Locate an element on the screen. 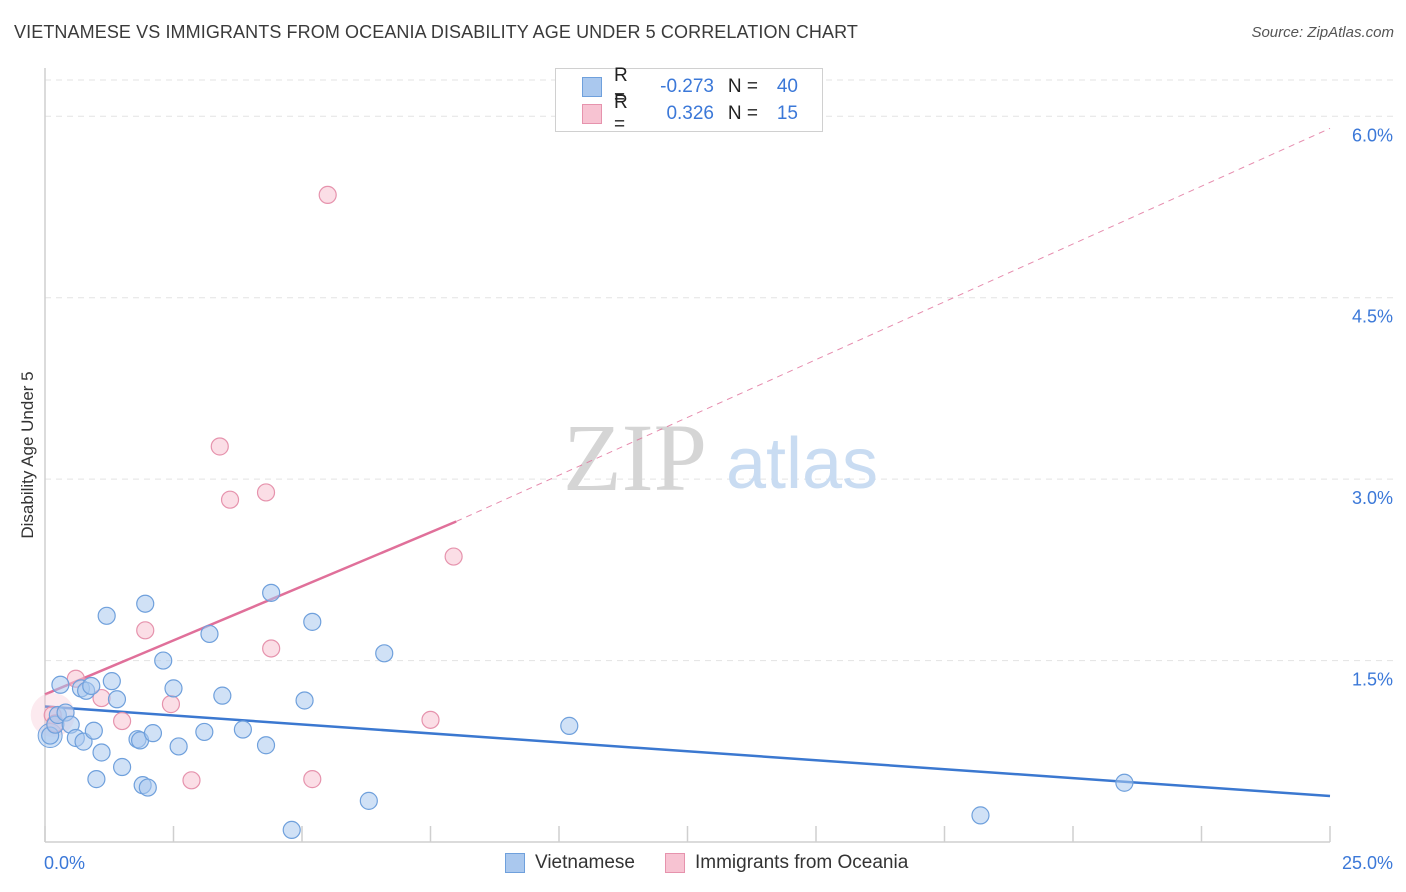 This screenshot has height=892, width=1406. y-tick-label: 3.0% is located at coordinates (1372, 498).